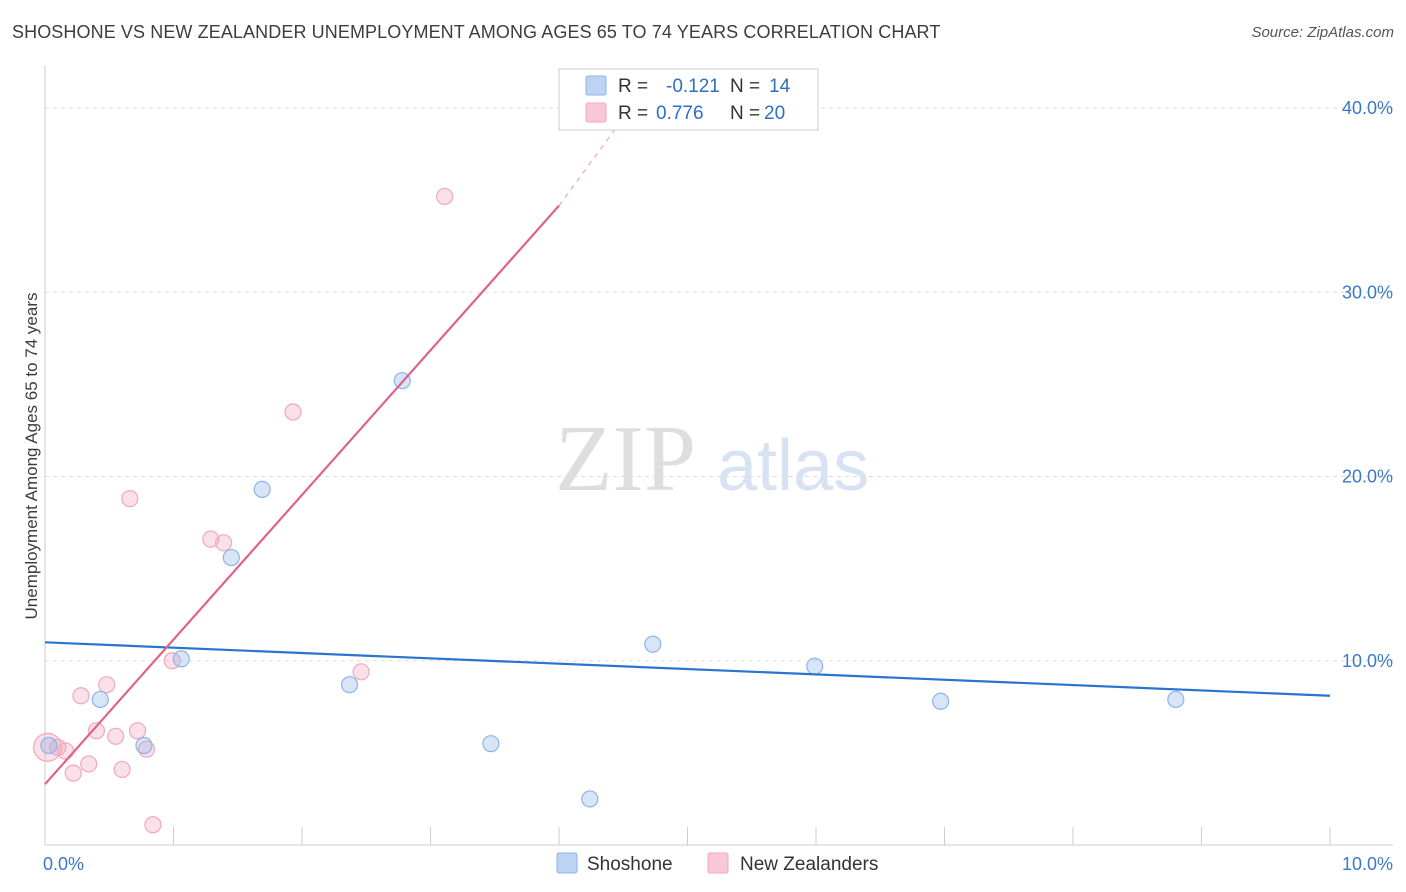 This screenshot has width=1406, height=892. What do you see at coordinates (774, 113) in the screenshot?
I see `legend-n-value-2: 20` at bounding box center [774, 113].